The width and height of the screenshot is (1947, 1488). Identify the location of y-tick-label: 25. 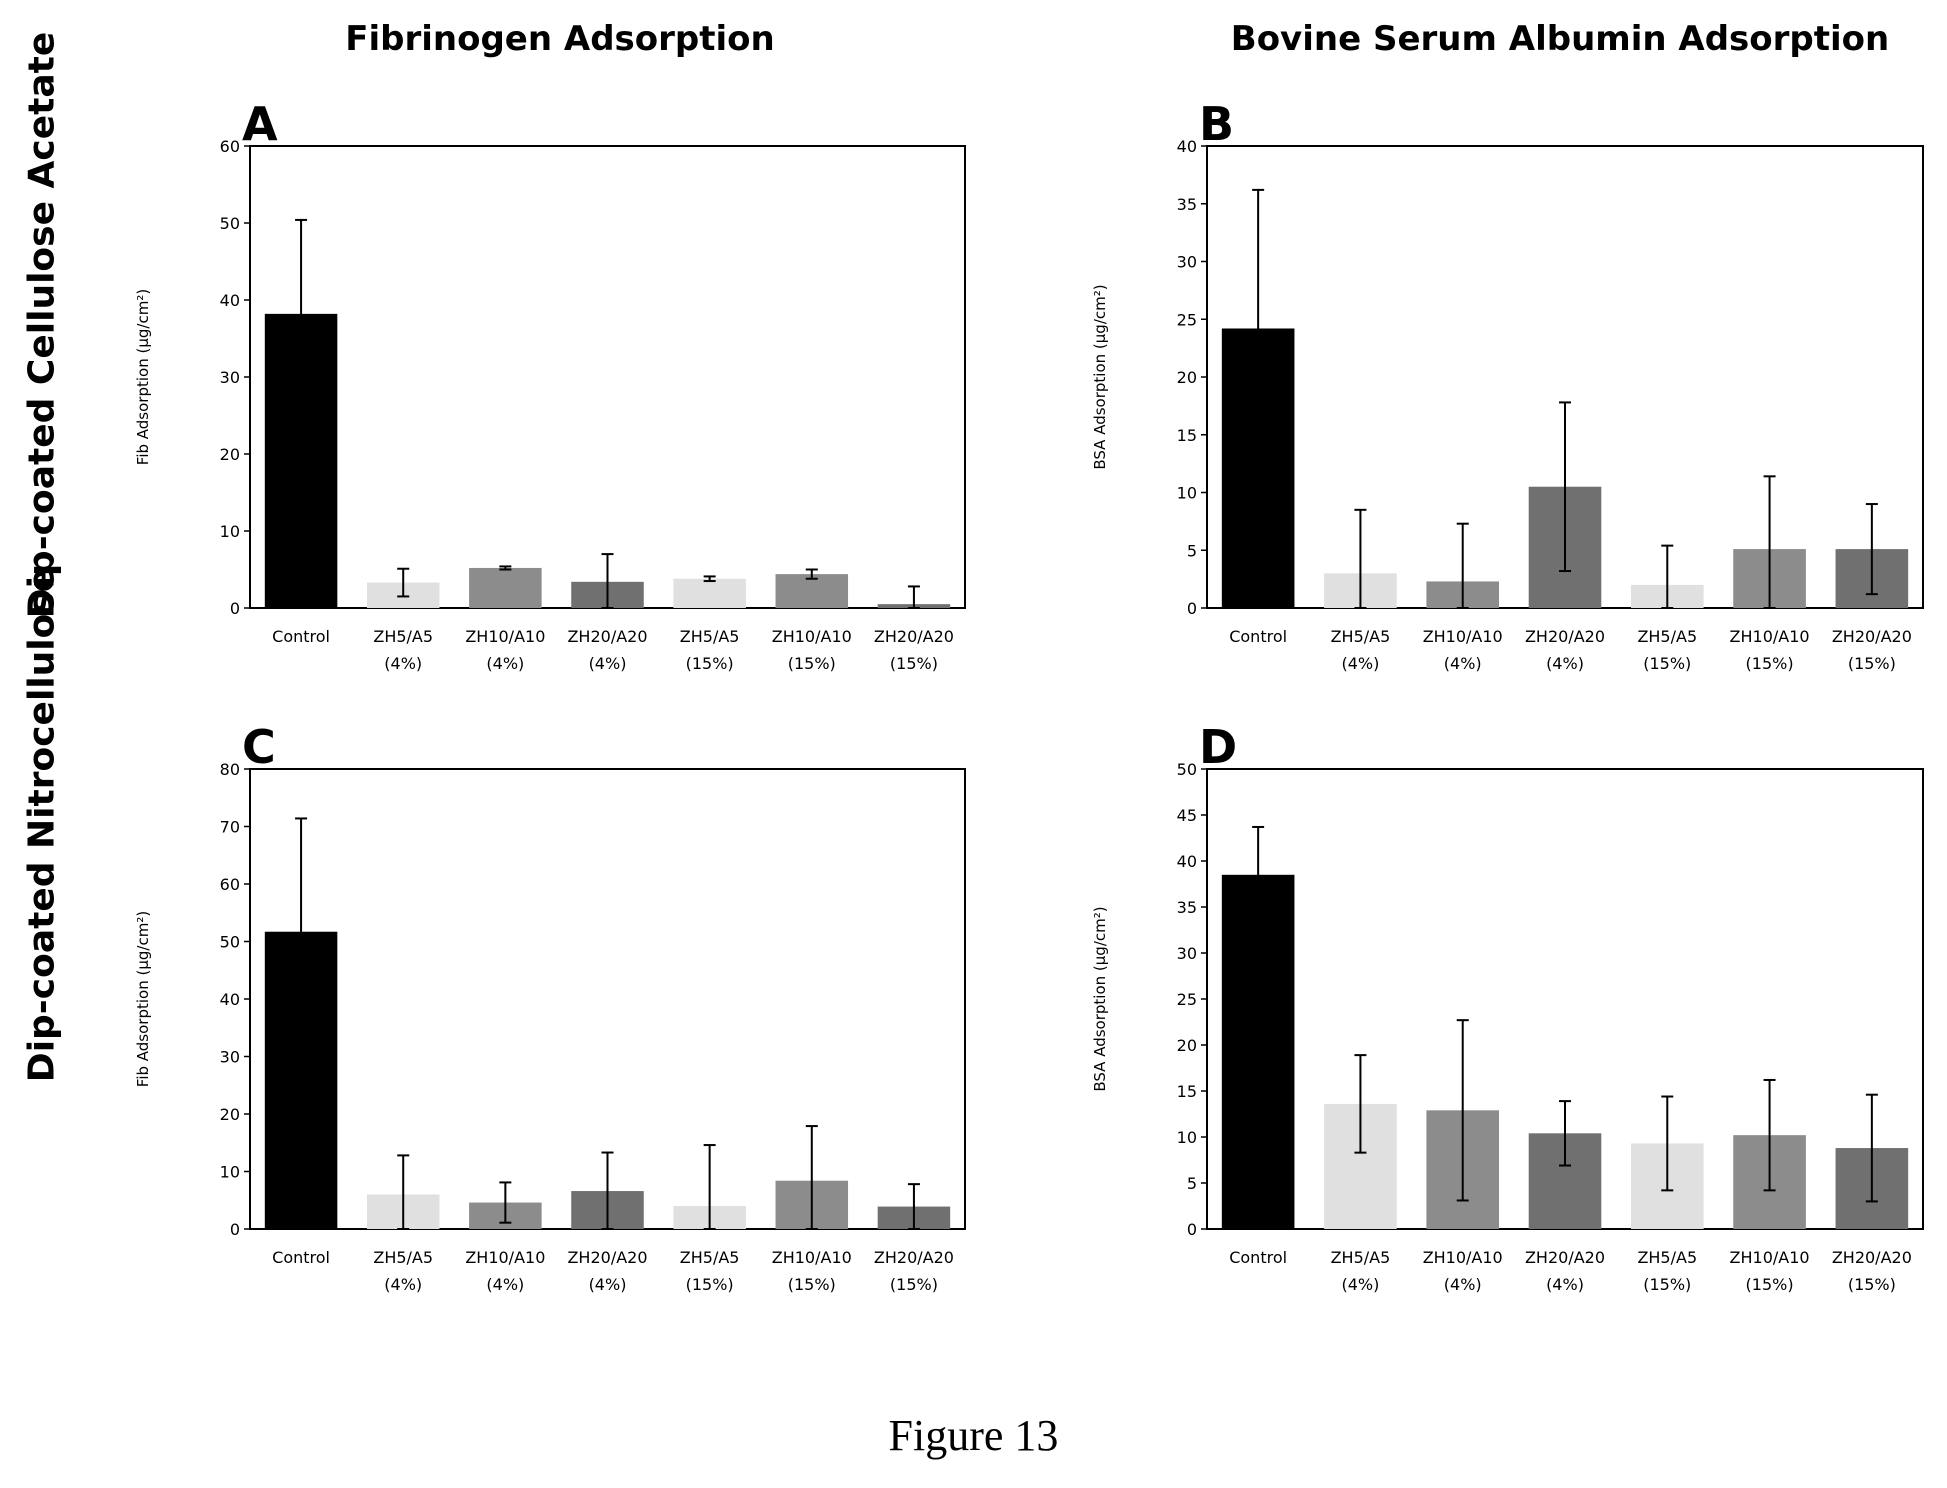
(1187, 999).